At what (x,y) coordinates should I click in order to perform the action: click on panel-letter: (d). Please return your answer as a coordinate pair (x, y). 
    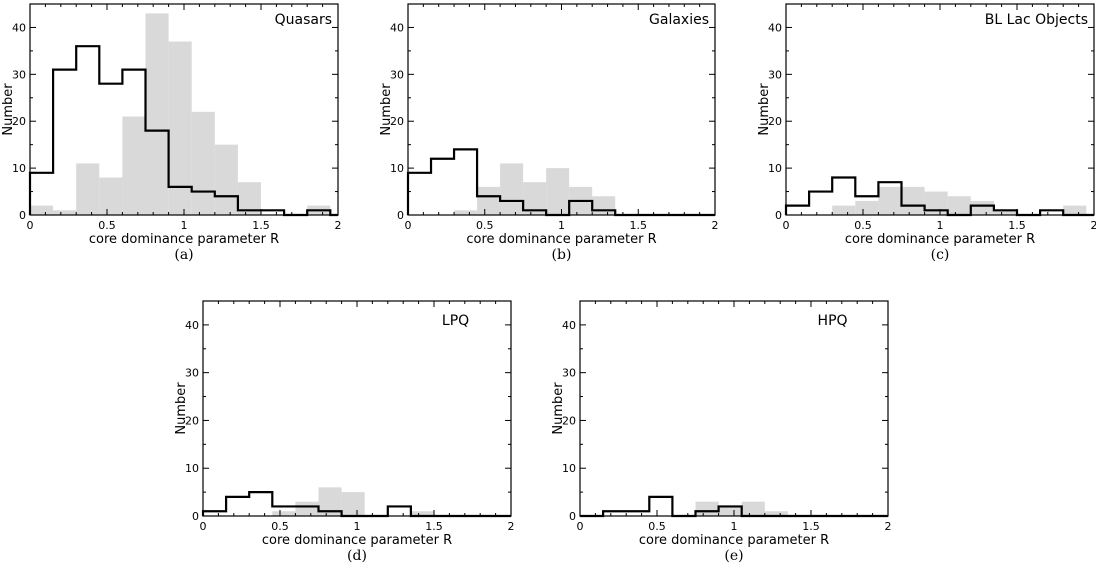
    Looking at the image, I should click on (357, 556).